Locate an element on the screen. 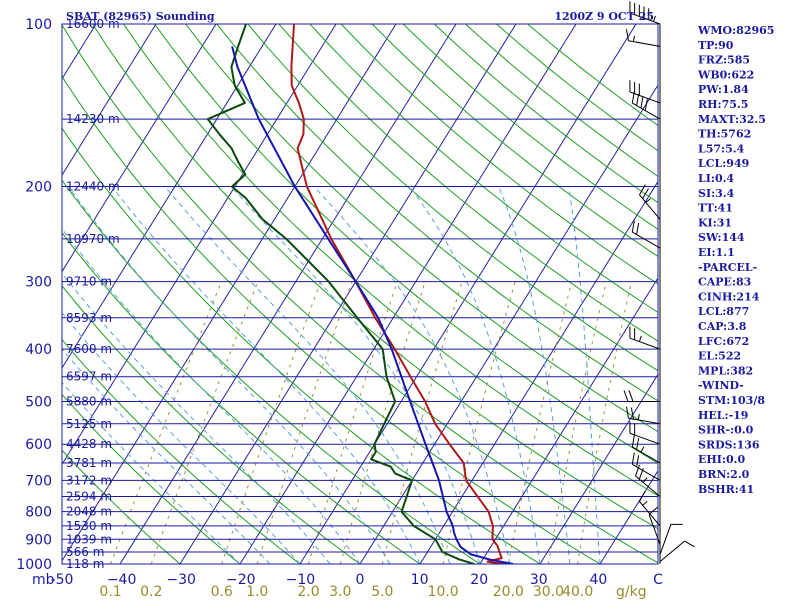 Image resolution: width=800 pixels, height=600 pixels. sounding-index: SW:144 is located at coordinates (721, 237).